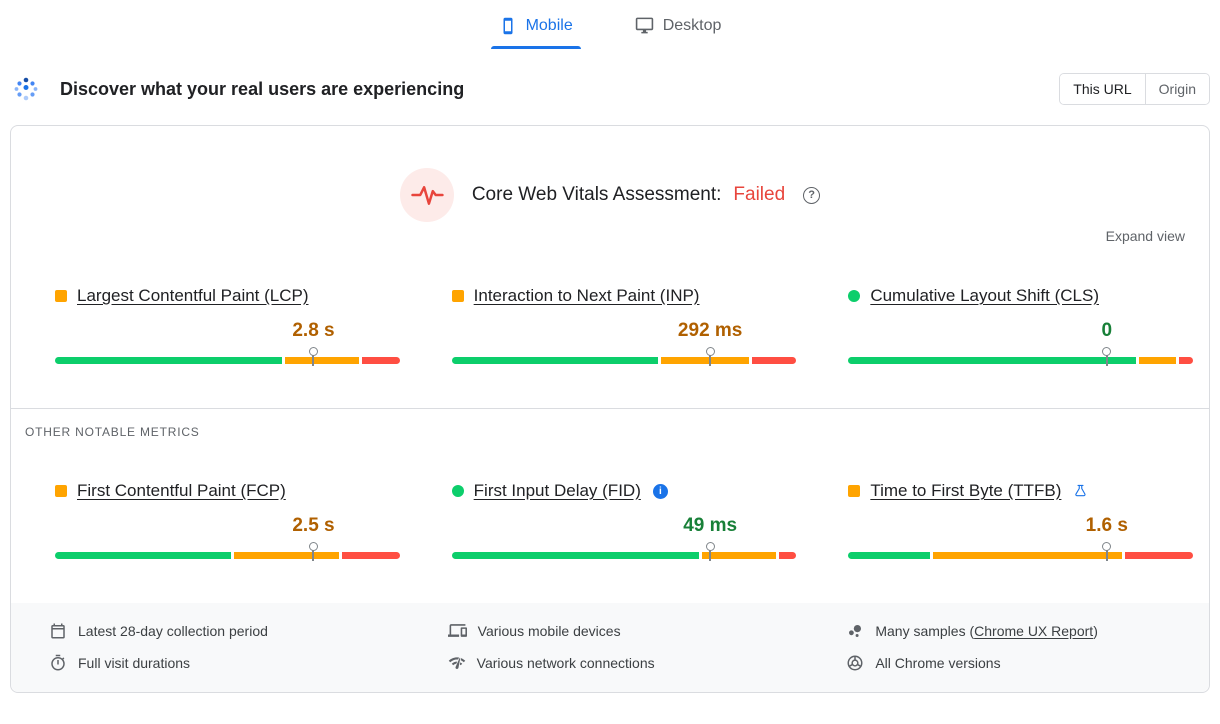 This screenshot has height=724, width=1220. What do you see at coordinates (1019, 663) in the screenshot?
I see `chrome-versions-item: All Chrome versions` at bounding box center [1019, 663].